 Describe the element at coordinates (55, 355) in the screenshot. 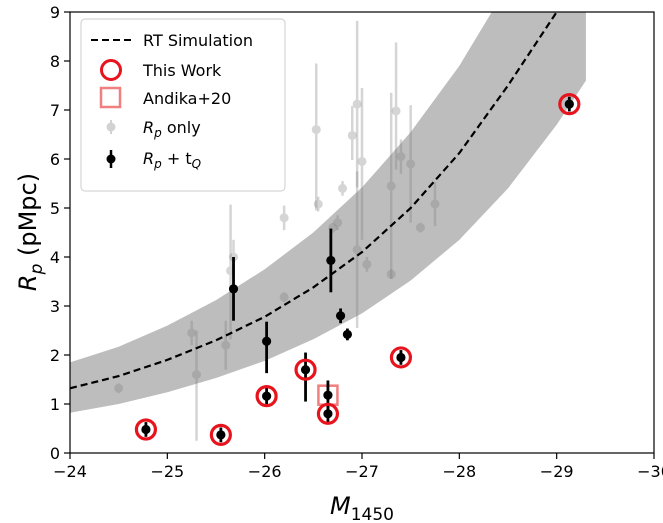

I see `y-tick-label-2: 2` at that location.